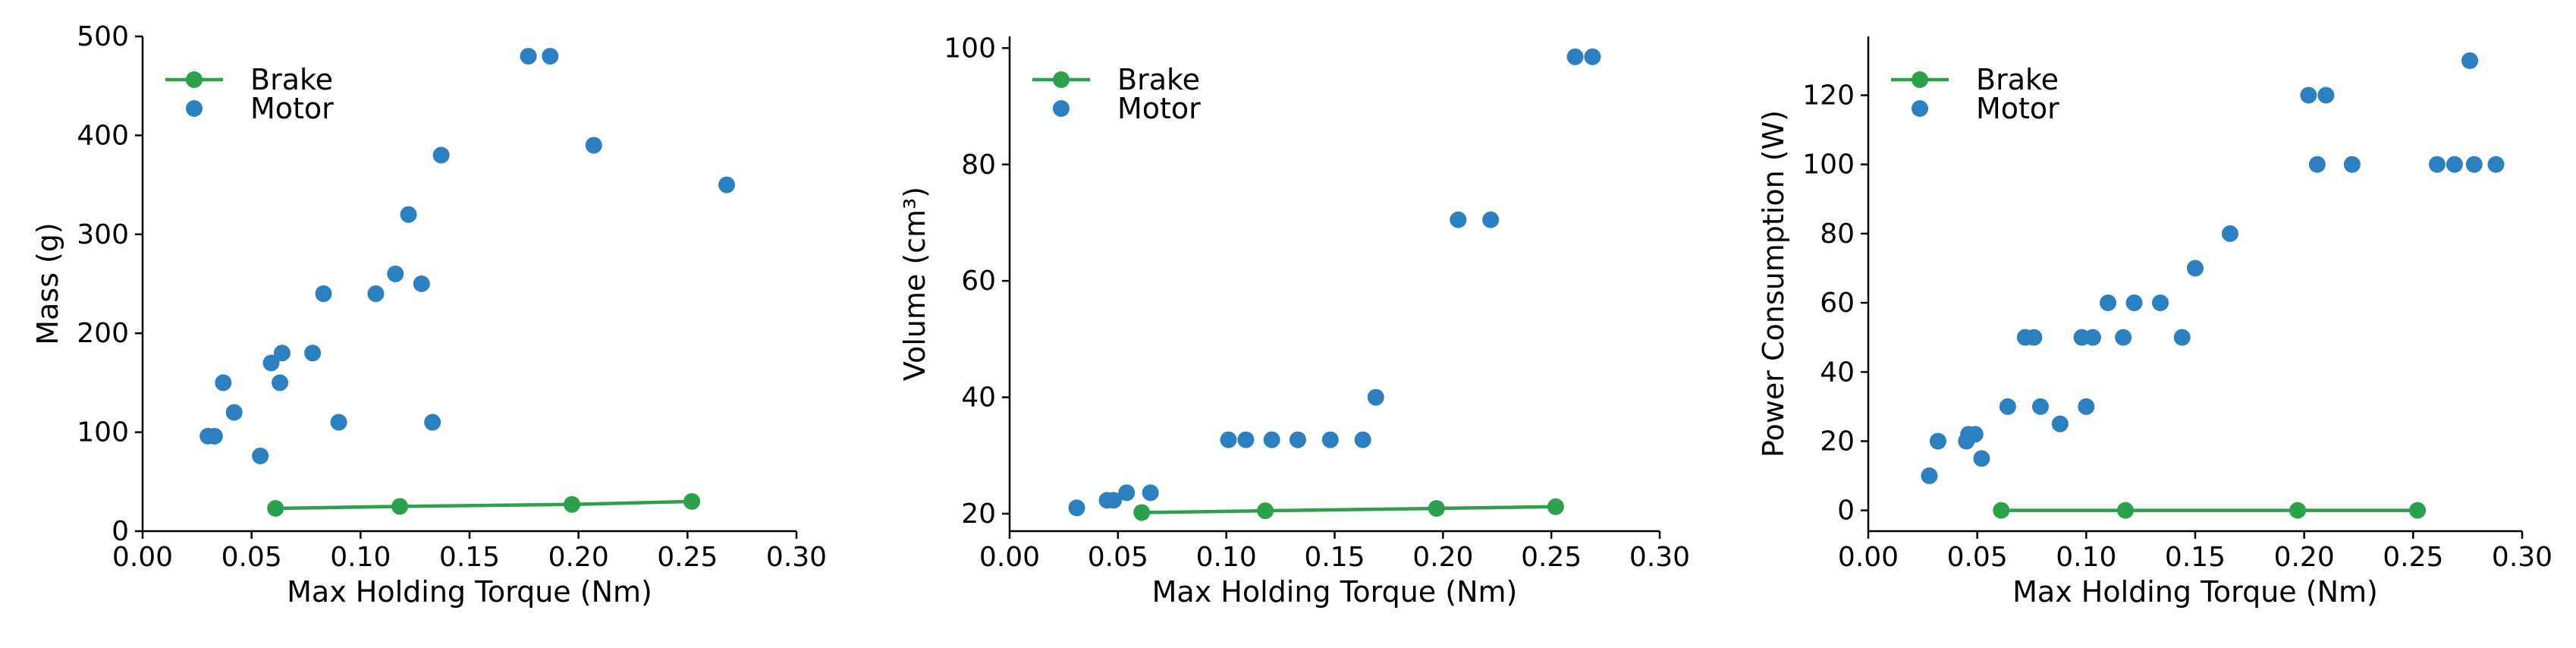  I want to click on legend-motor-marker, so click(1061, 108).